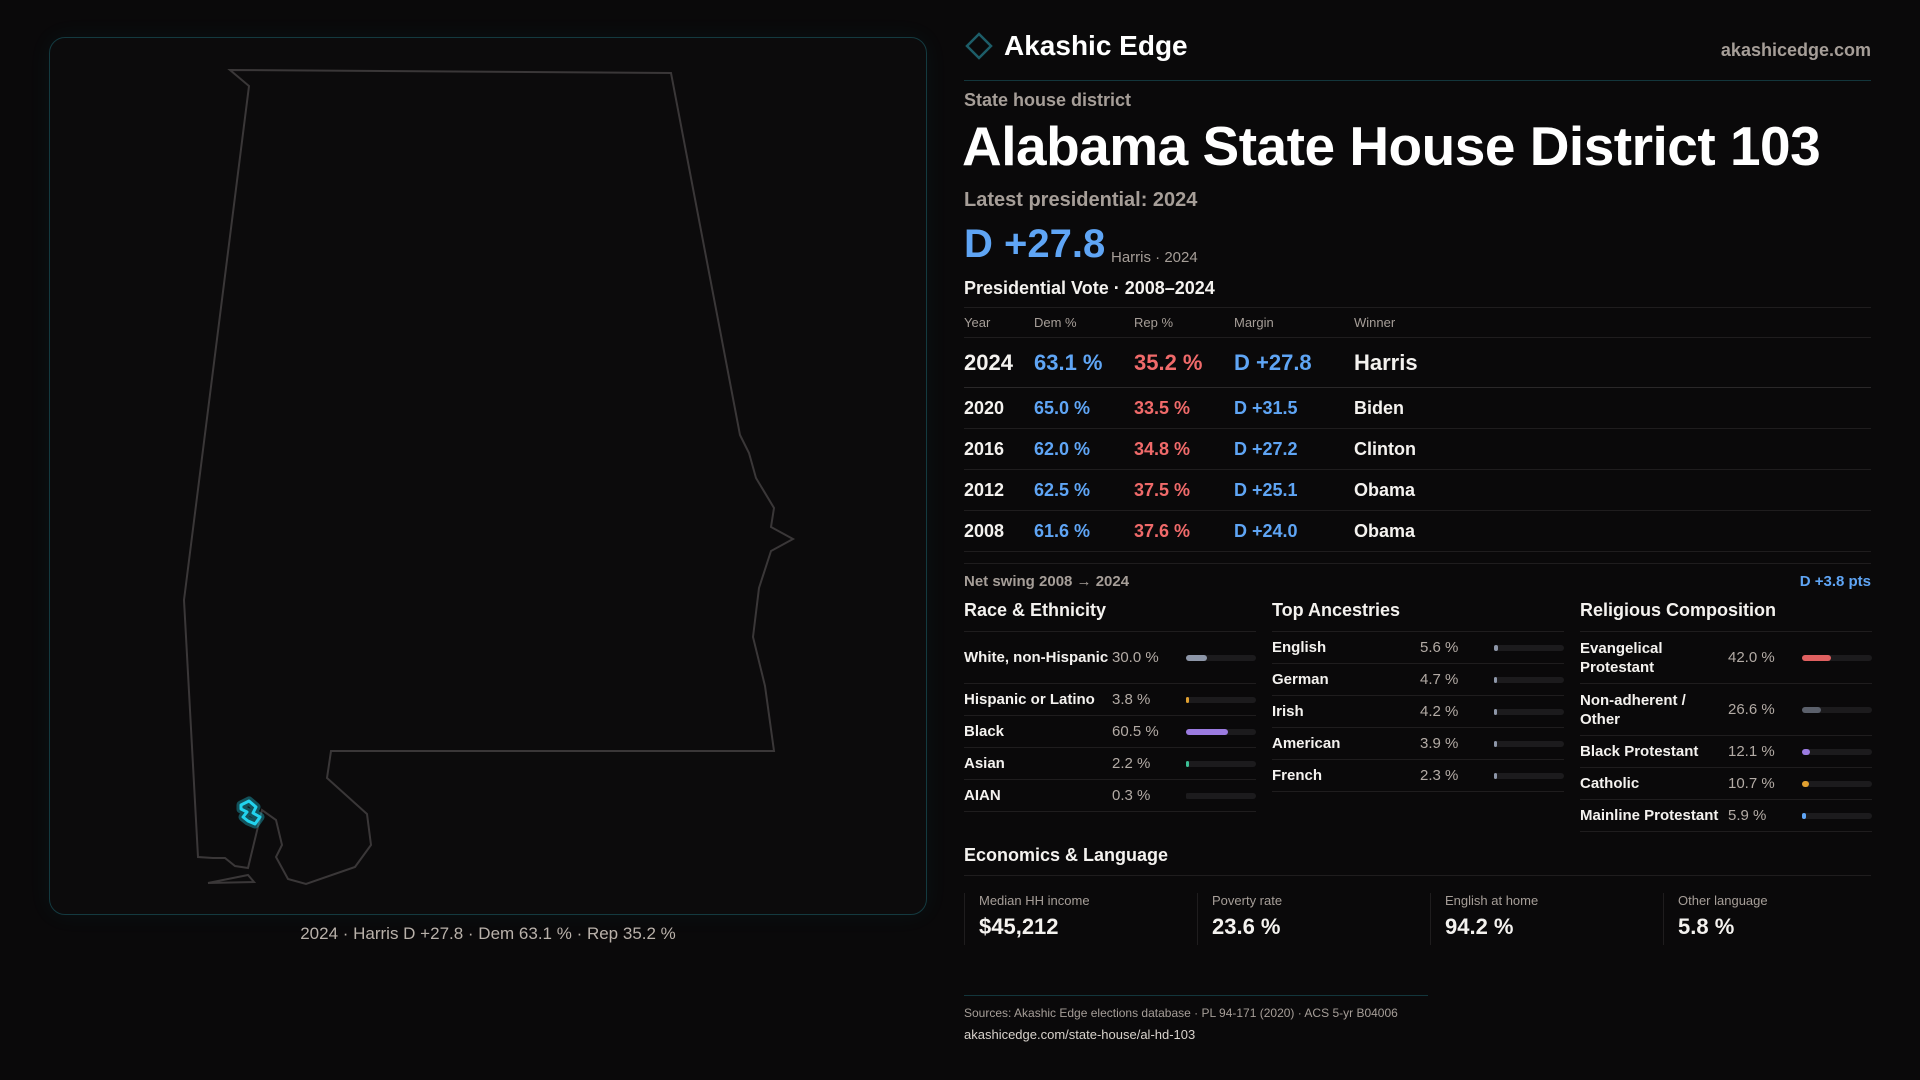 This screenshot has width=1920, height=1080. What do you see at coordinates (1723, 900) in the screenshot?
I see `stat-label: Other language` at bounding box center [1723, 900].